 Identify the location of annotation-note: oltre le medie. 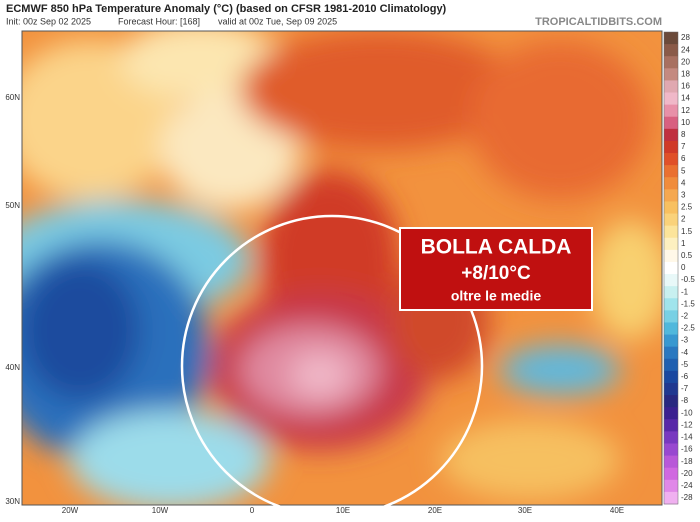
(496, 296).